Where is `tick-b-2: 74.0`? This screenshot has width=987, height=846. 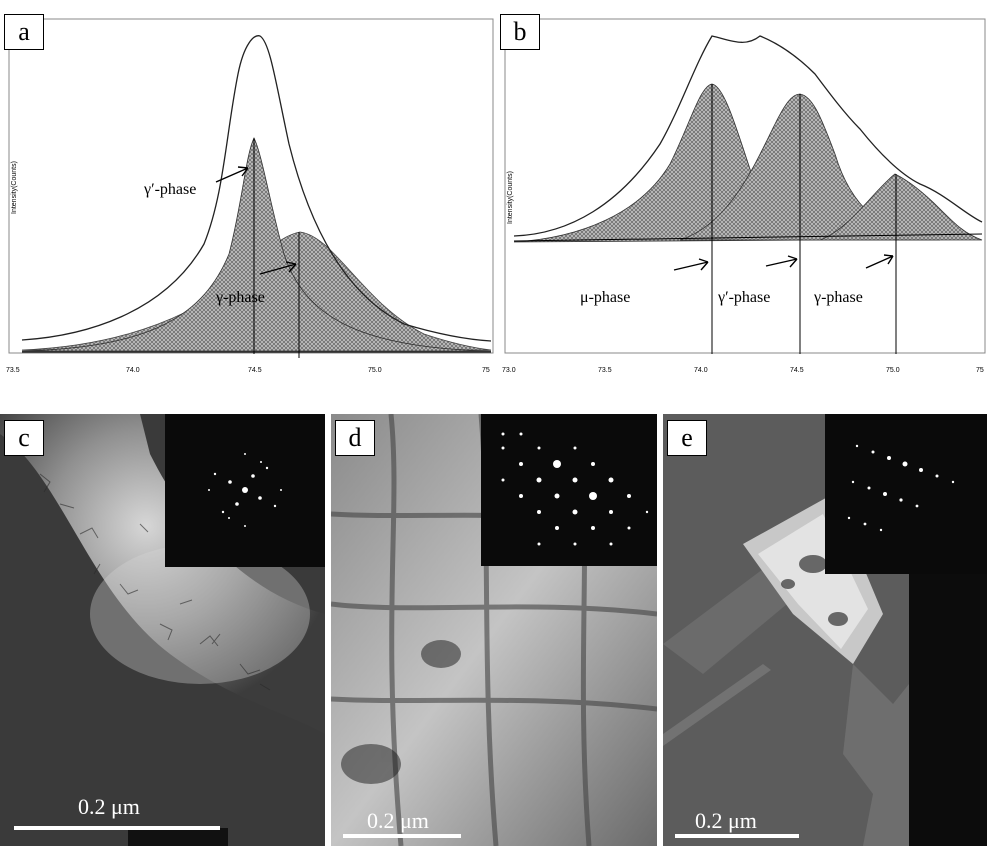
tick-b-2: 74.0 is located at coordinates (701, 370).